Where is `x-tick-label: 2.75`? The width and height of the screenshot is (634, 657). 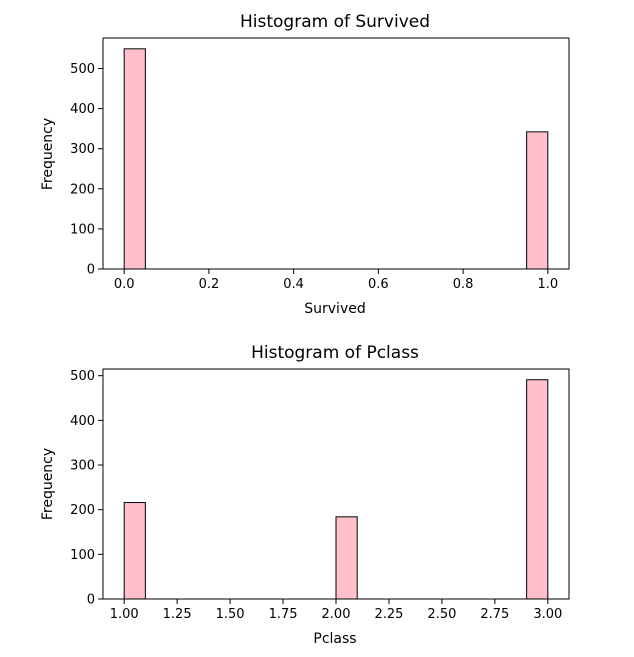 x-tick-label: 2.75 is located at coordinates (494, 614).